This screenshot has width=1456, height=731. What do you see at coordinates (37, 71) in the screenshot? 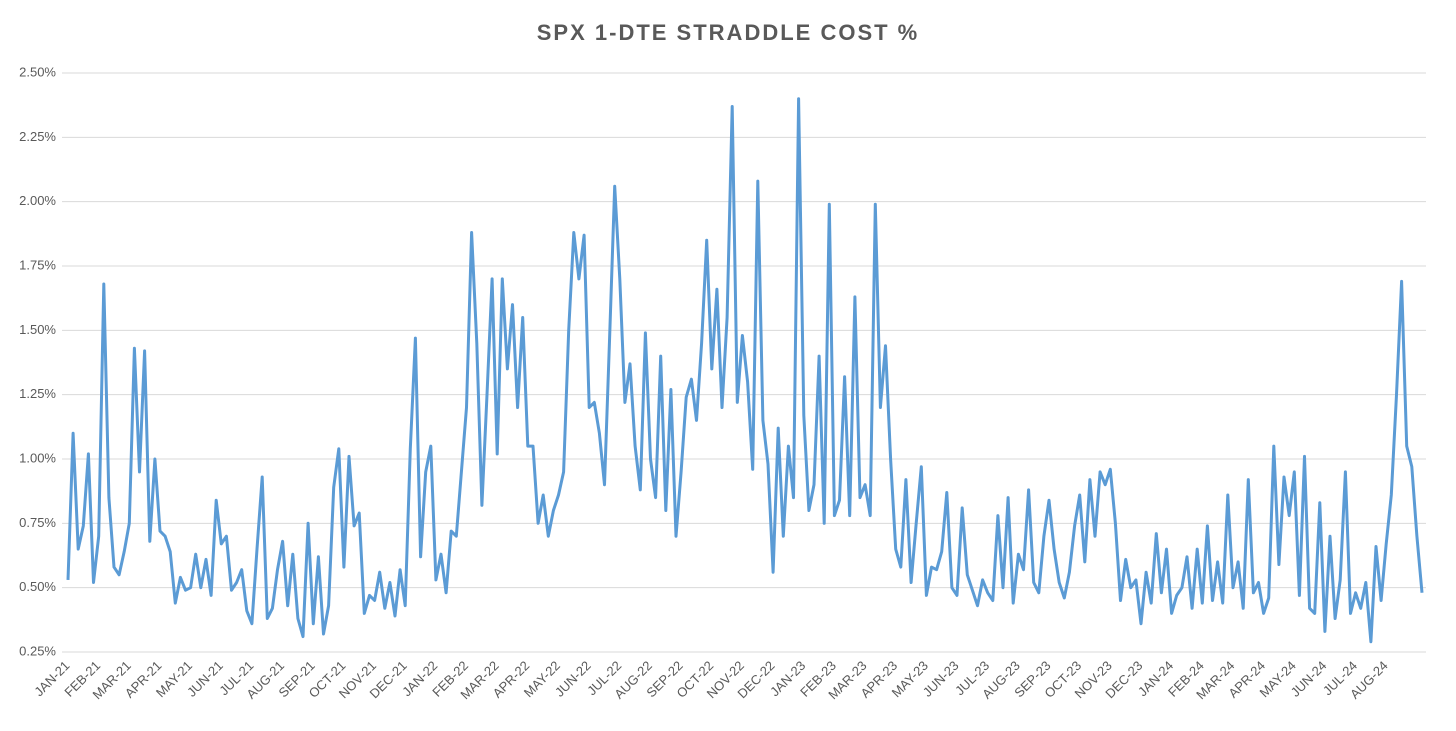
I see `y-tick-label: 2.50%` at bounding box center [37, 71].